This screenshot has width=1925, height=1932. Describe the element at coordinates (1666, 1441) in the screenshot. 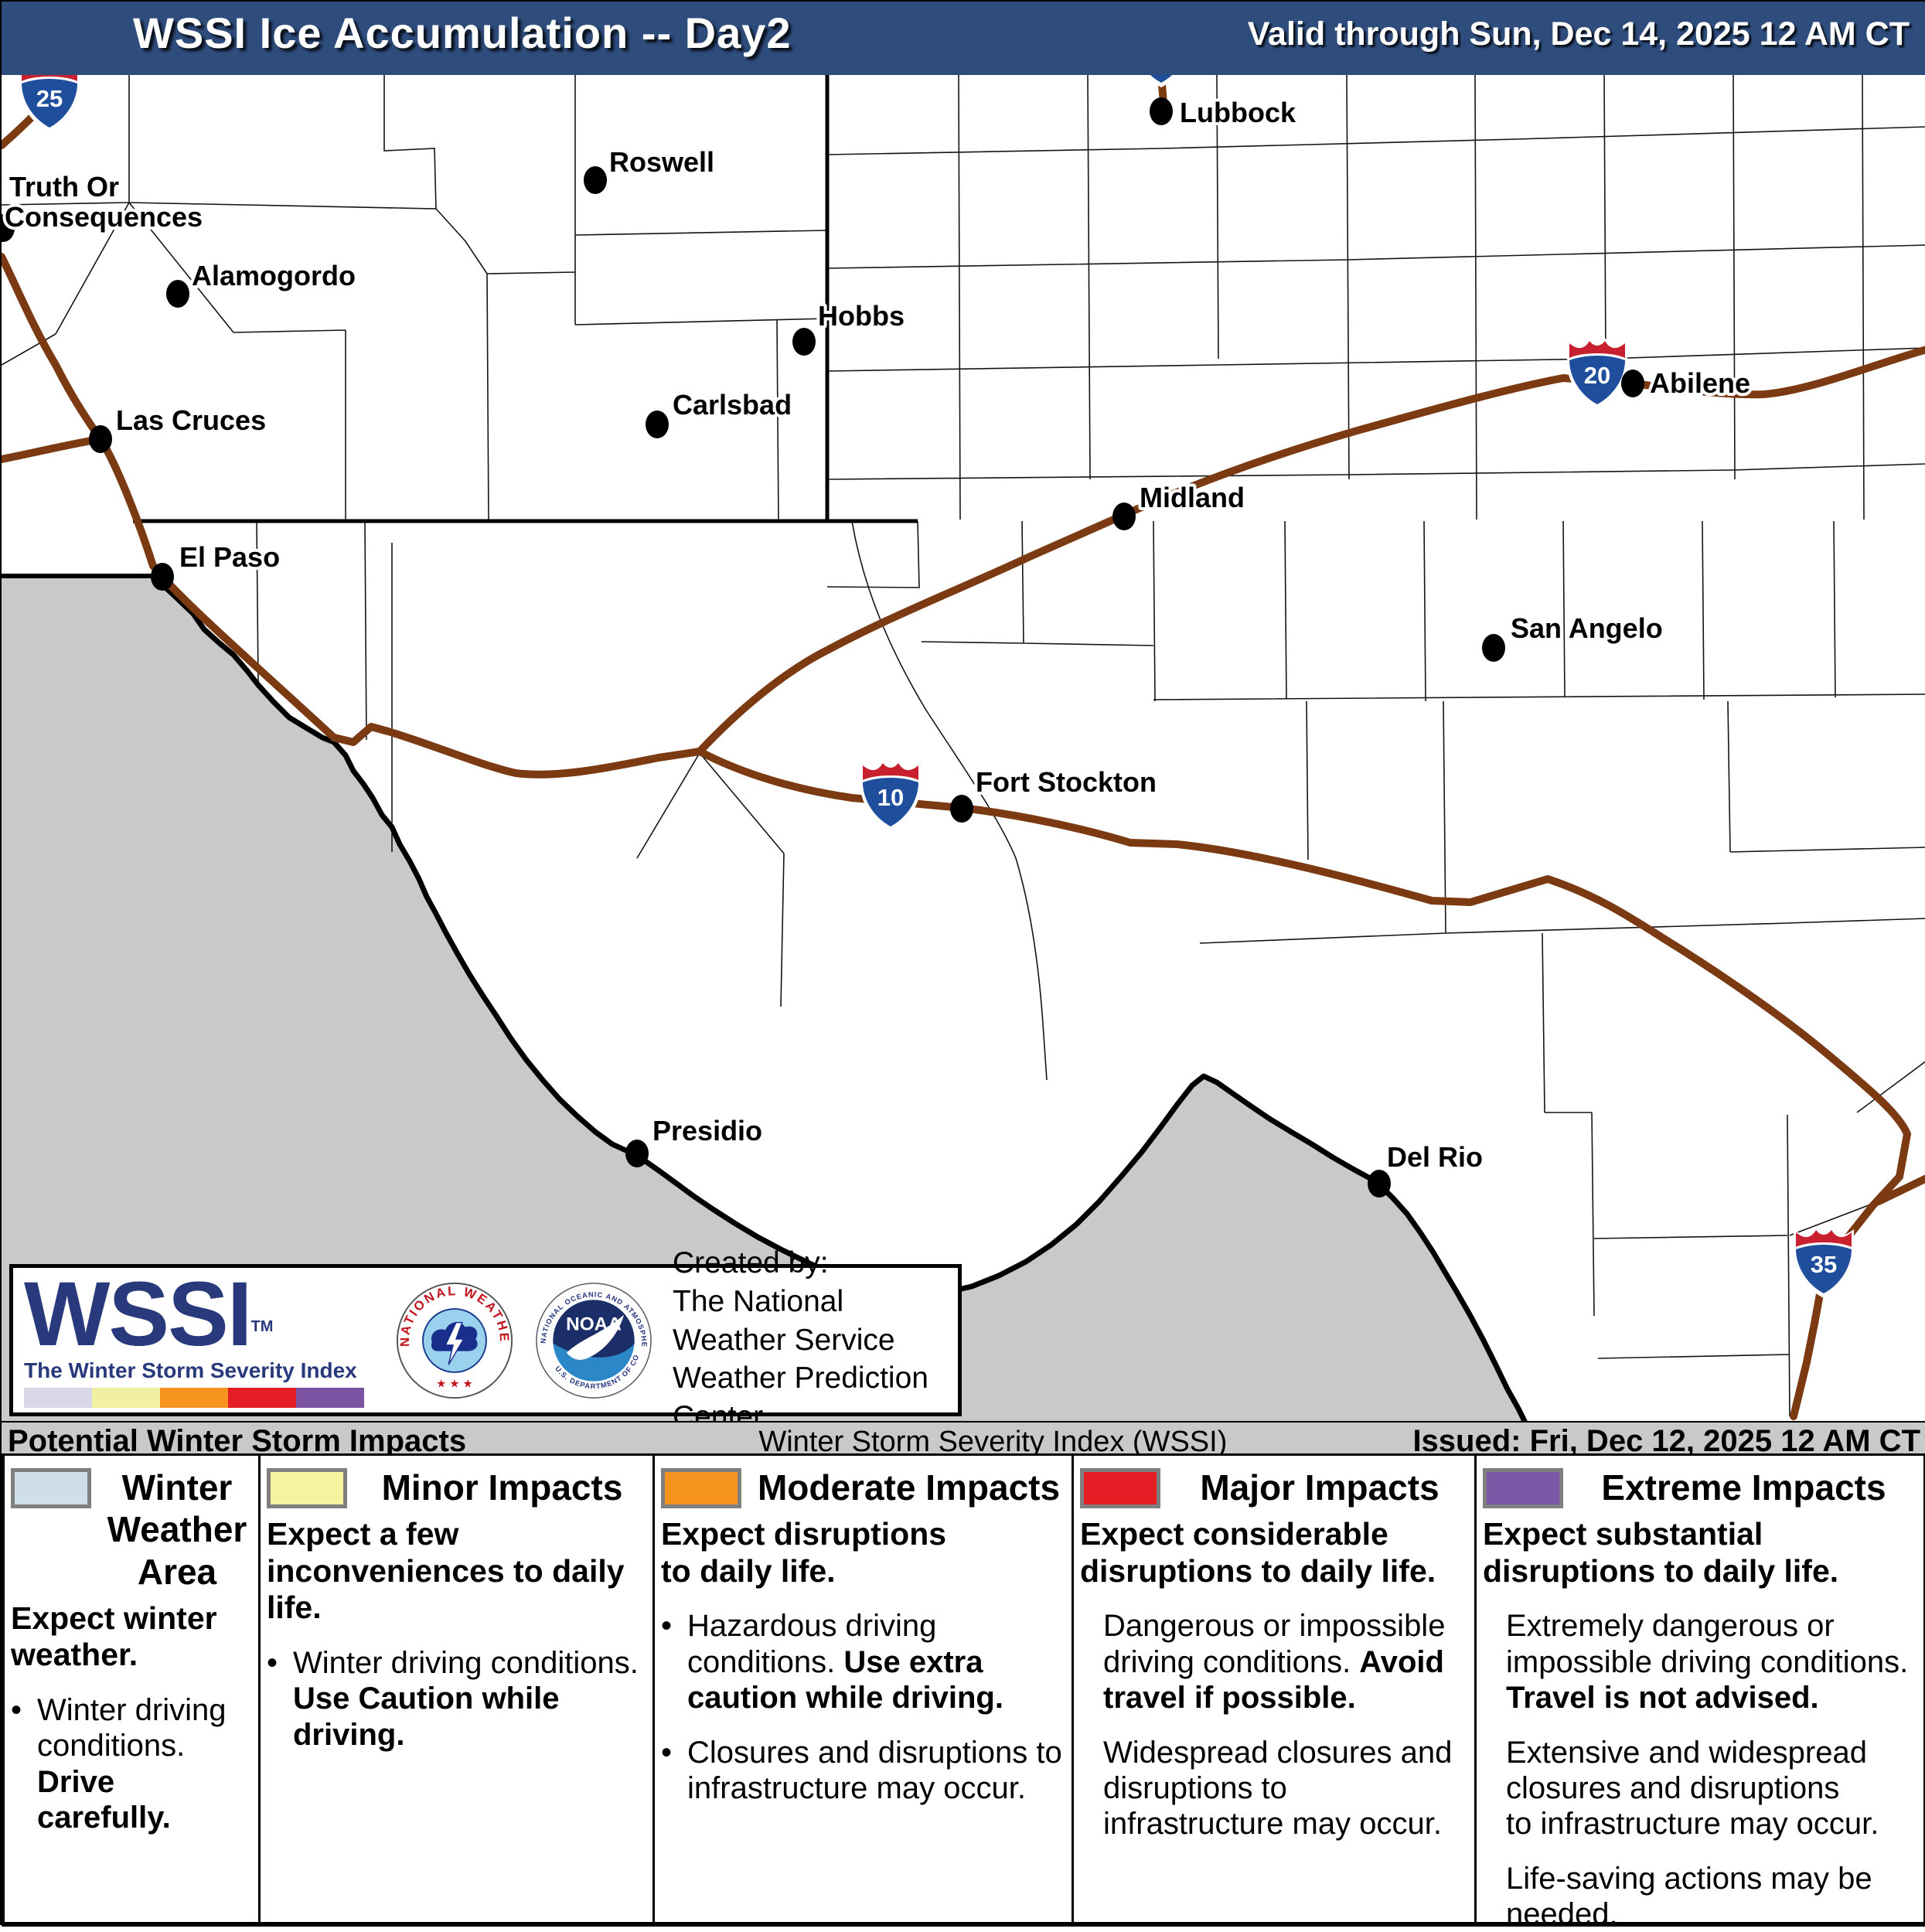

I see `issued-timestamp: Issued: Fri, Dec 12, 2025 12 AM CT` at that location.